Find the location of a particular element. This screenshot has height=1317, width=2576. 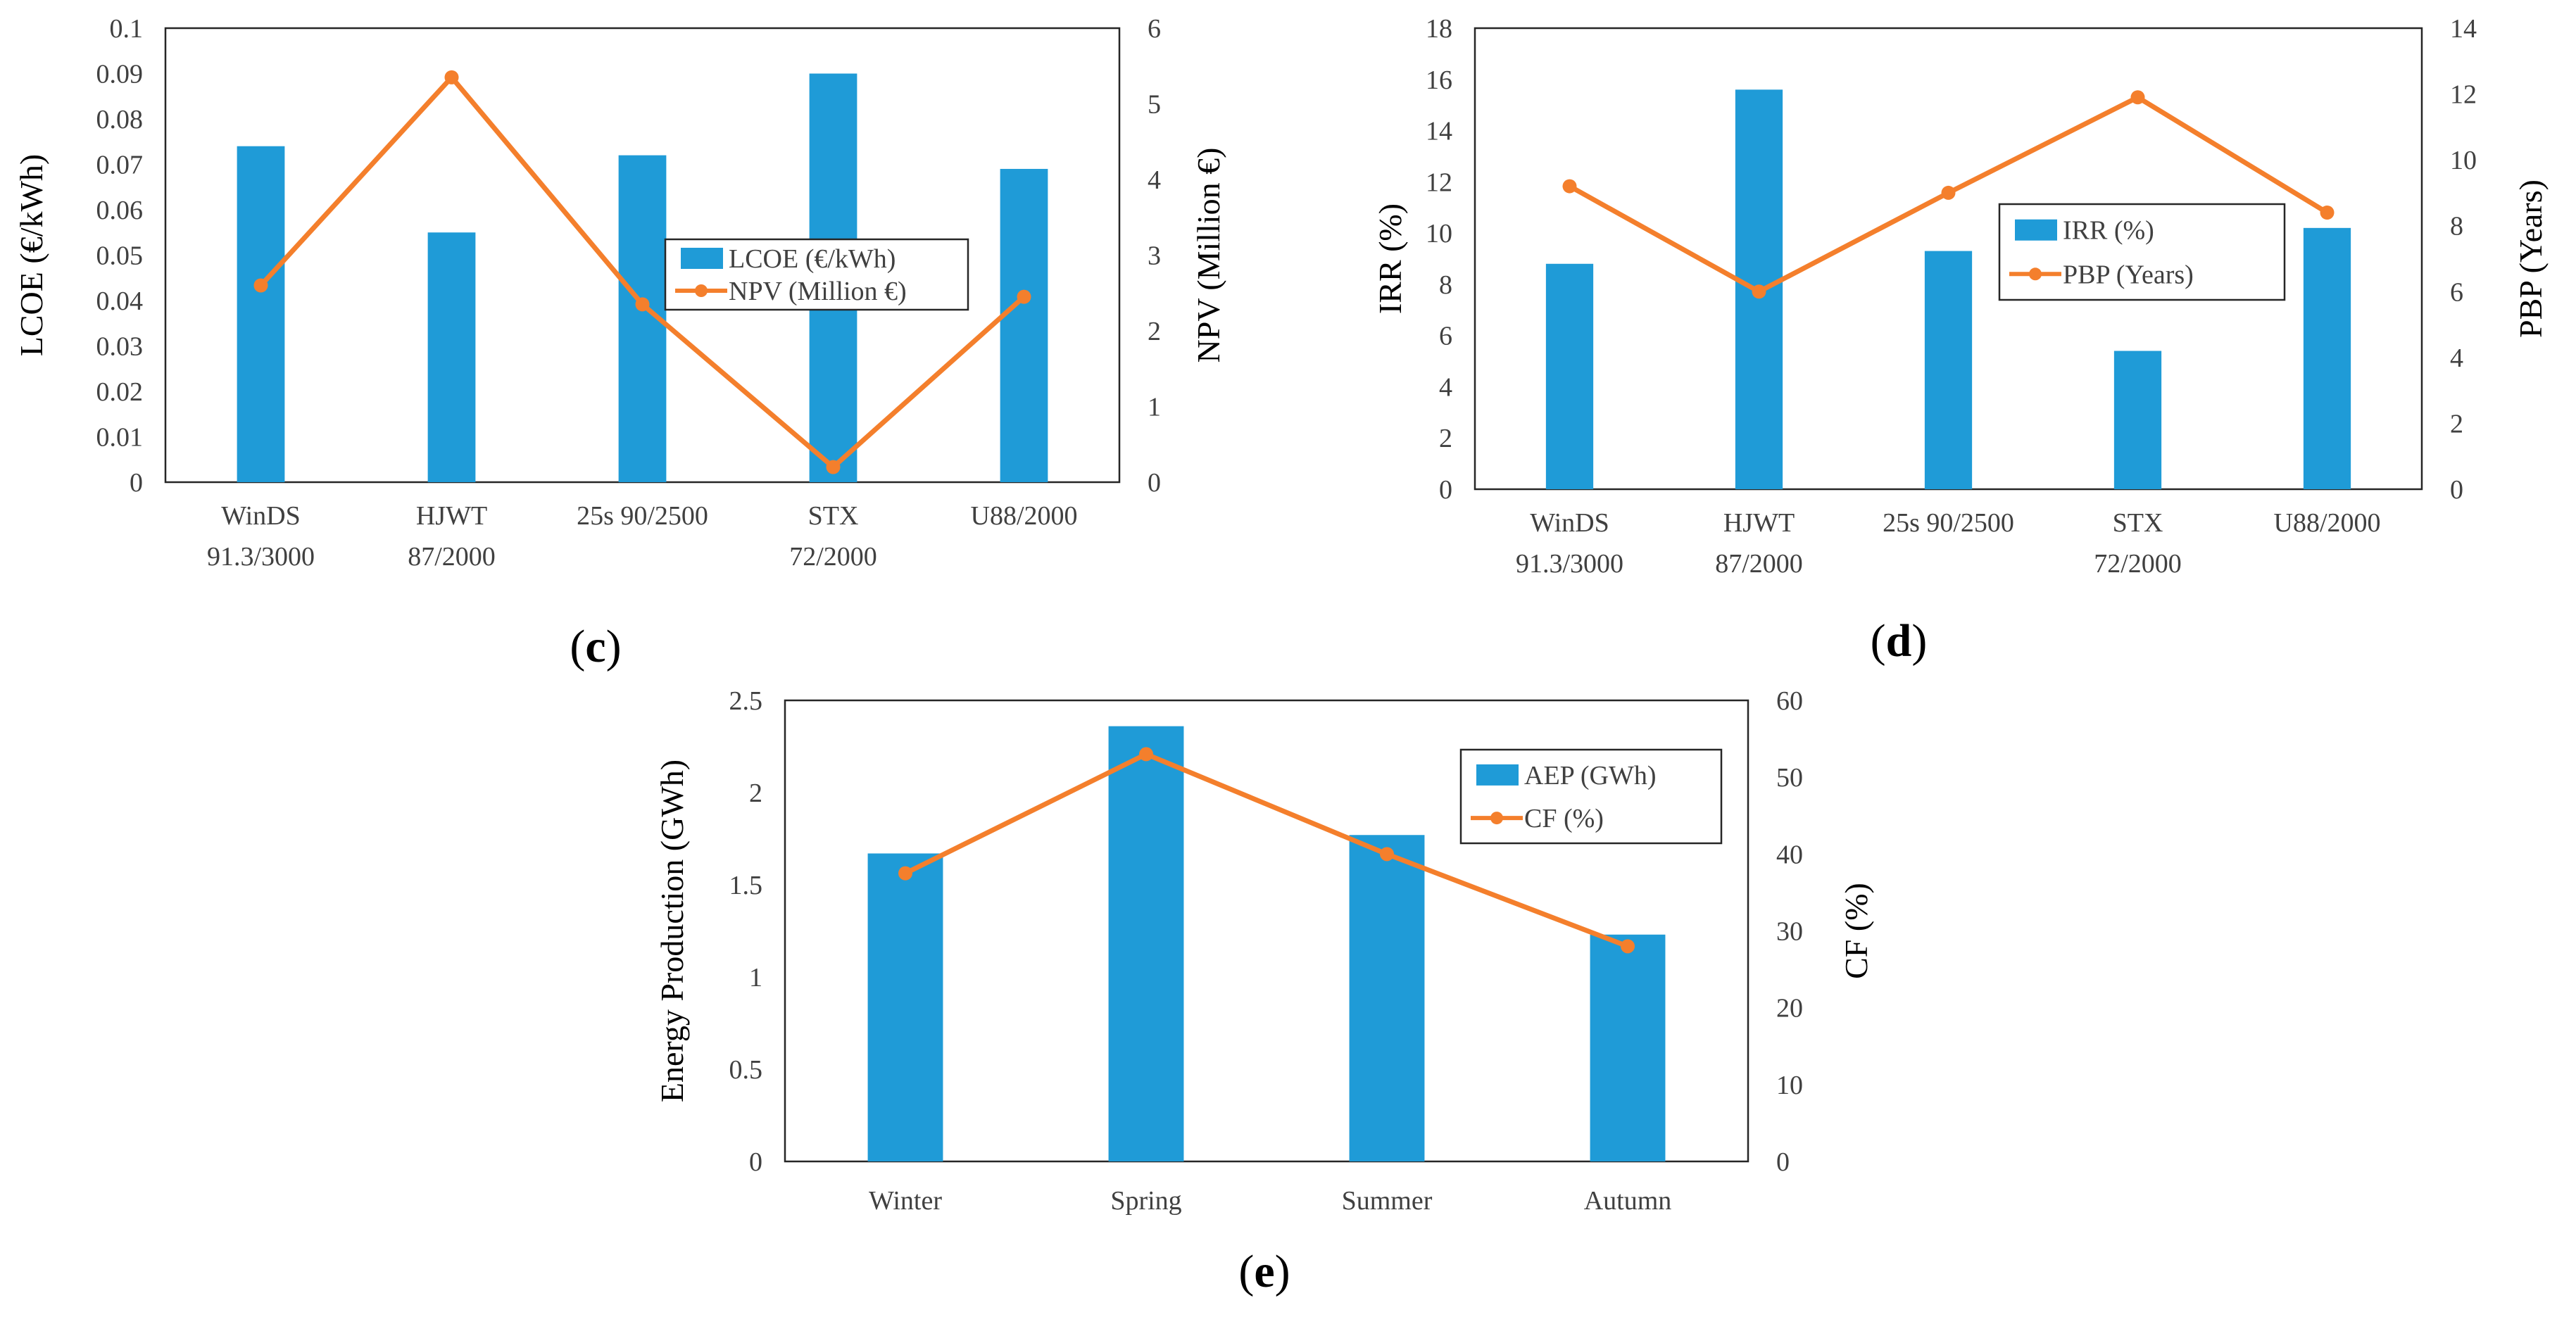

legend-c: LCOE (€/kWh) NPV (Million €) is located at coordinates (817, 274).